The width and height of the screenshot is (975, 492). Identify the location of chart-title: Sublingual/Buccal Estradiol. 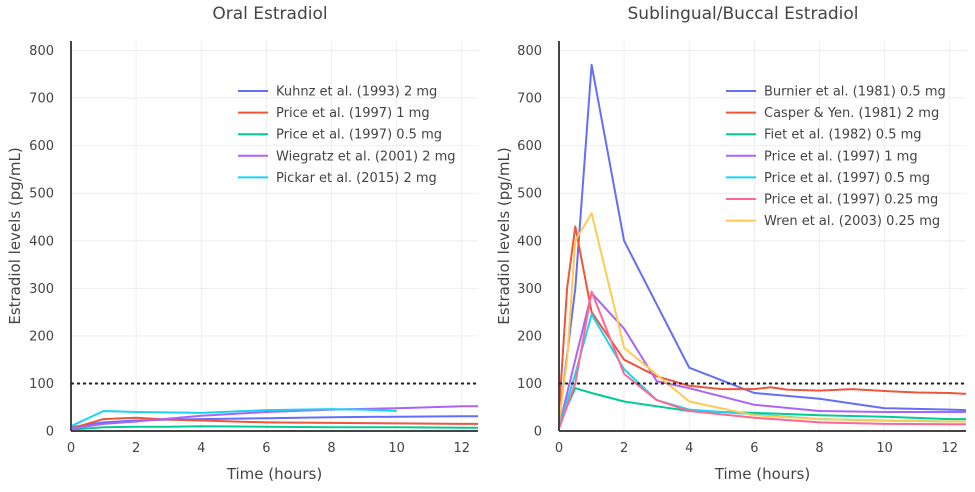
(743, 14).